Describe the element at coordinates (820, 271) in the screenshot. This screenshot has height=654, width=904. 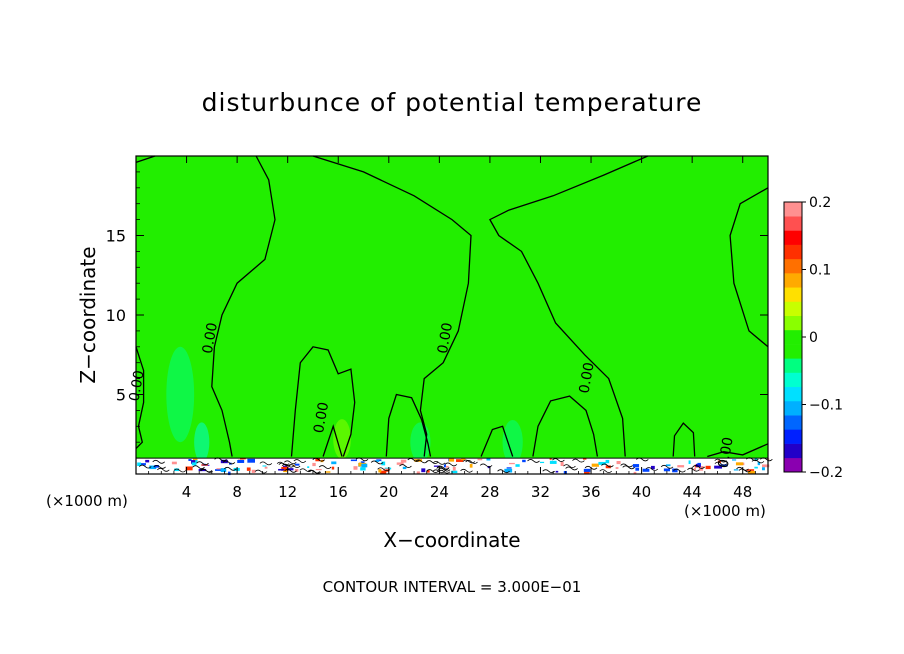
I see `colorbar-label: 0.1` at that location.